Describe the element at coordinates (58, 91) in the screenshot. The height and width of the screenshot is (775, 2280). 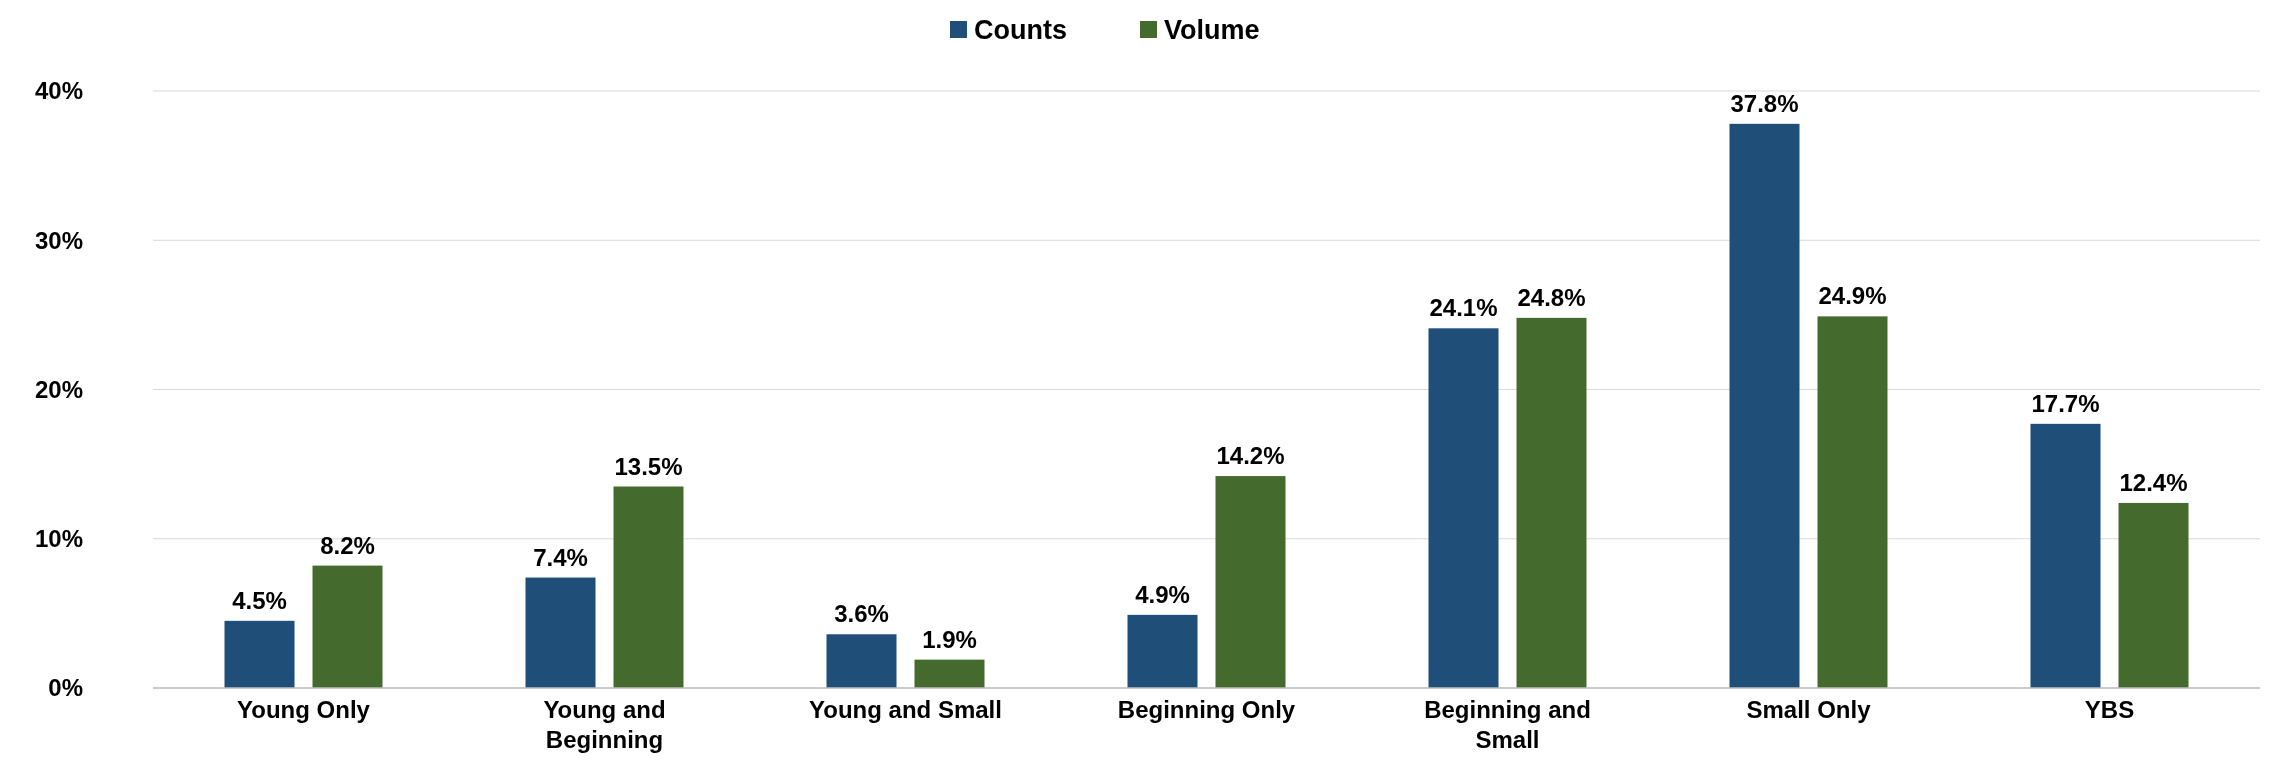
I see `y-tick-label: 40%` at that location.